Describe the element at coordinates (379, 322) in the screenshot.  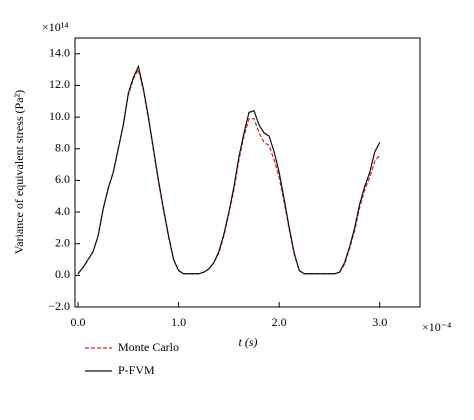
I see `x-tick-label: 3.0` at that location.